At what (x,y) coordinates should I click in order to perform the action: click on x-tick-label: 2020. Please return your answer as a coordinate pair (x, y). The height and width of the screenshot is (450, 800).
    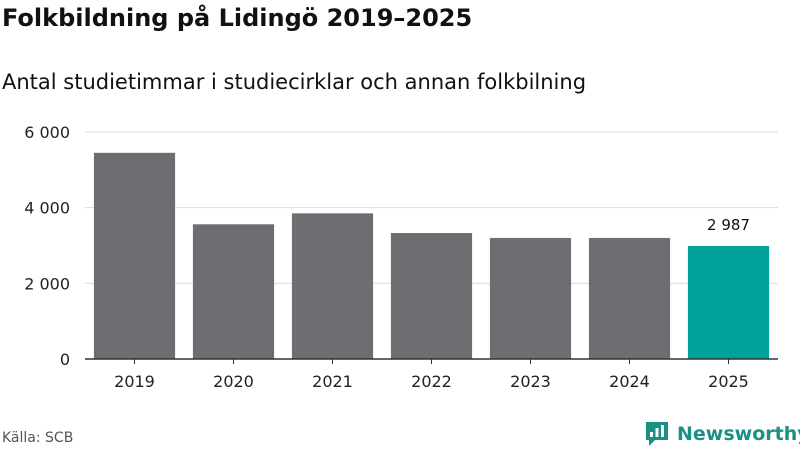
    Looking at the image, I should click on (233, 381).